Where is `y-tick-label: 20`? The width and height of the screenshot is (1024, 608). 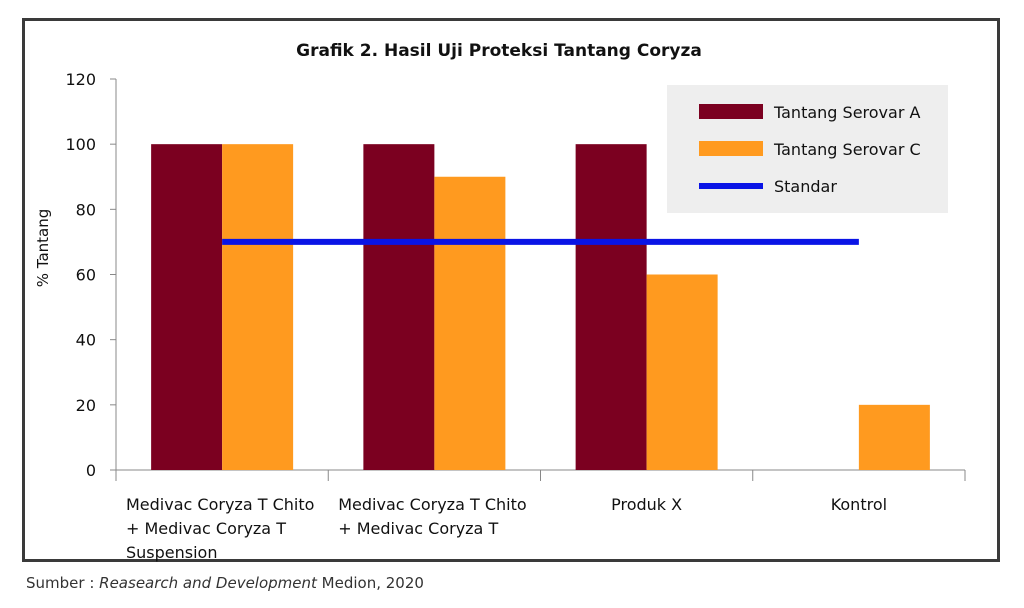 y-tick-label: 20 is located at coordinates (86, 405).